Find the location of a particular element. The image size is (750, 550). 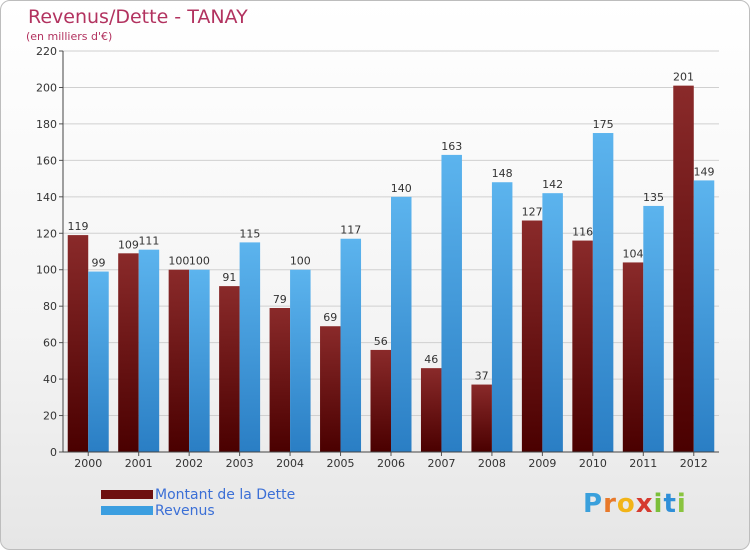

data-label-revenus: 149 is located at coordinates (704, 171).